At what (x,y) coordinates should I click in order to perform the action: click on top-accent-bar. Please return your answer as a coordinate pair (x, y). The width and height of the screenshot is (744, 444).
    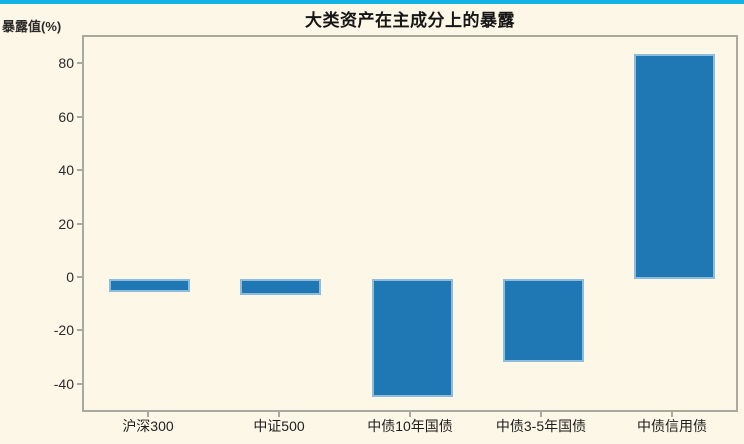
    Looking at the image, I should click on (372, 2).